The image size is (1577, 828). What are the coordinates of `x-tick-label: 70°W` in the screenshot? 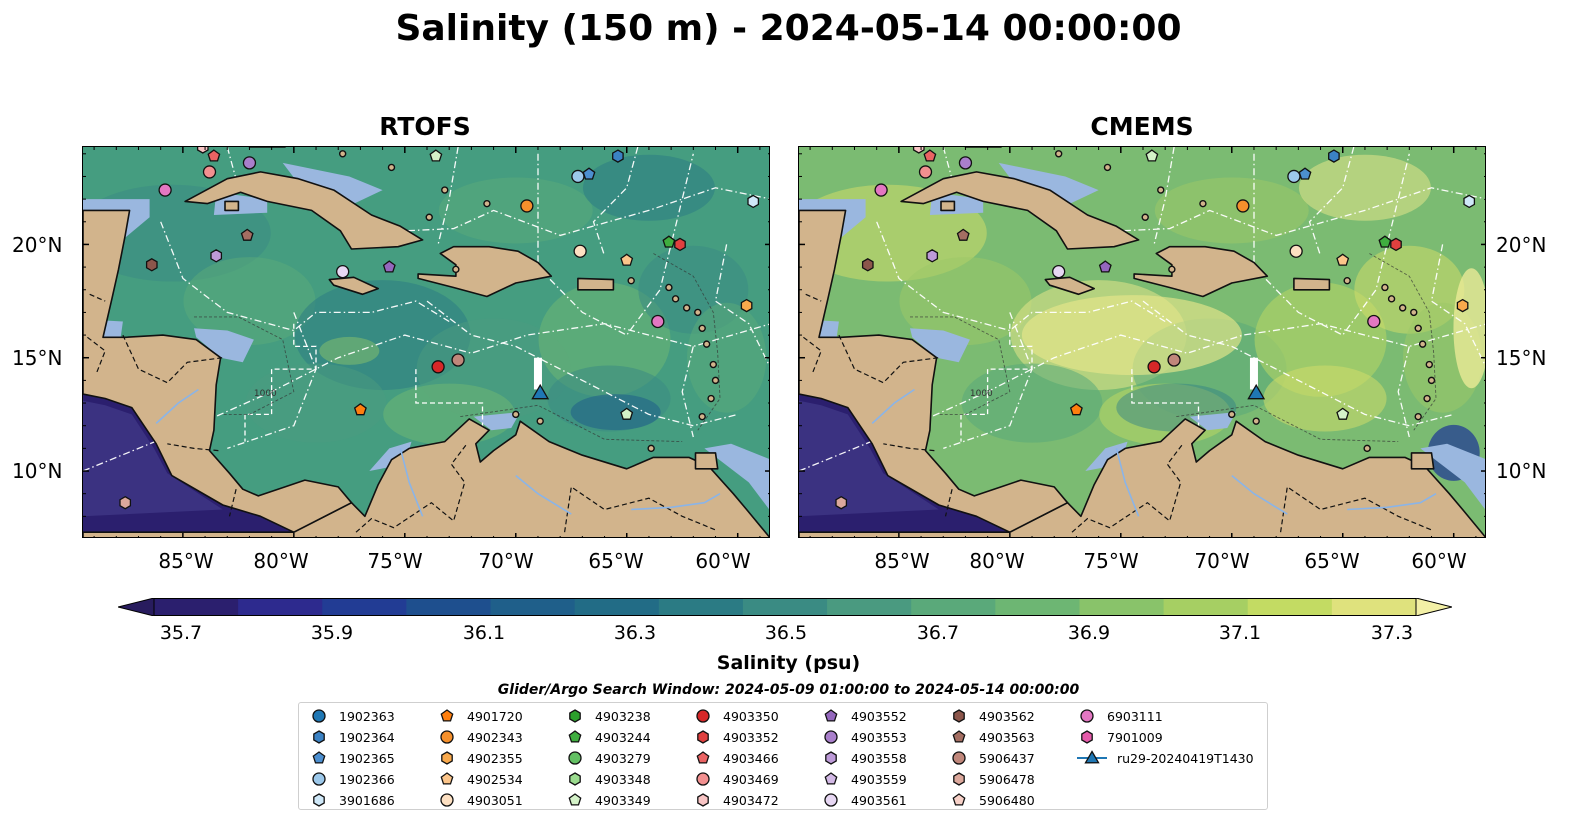 It's located at (1222, 561).